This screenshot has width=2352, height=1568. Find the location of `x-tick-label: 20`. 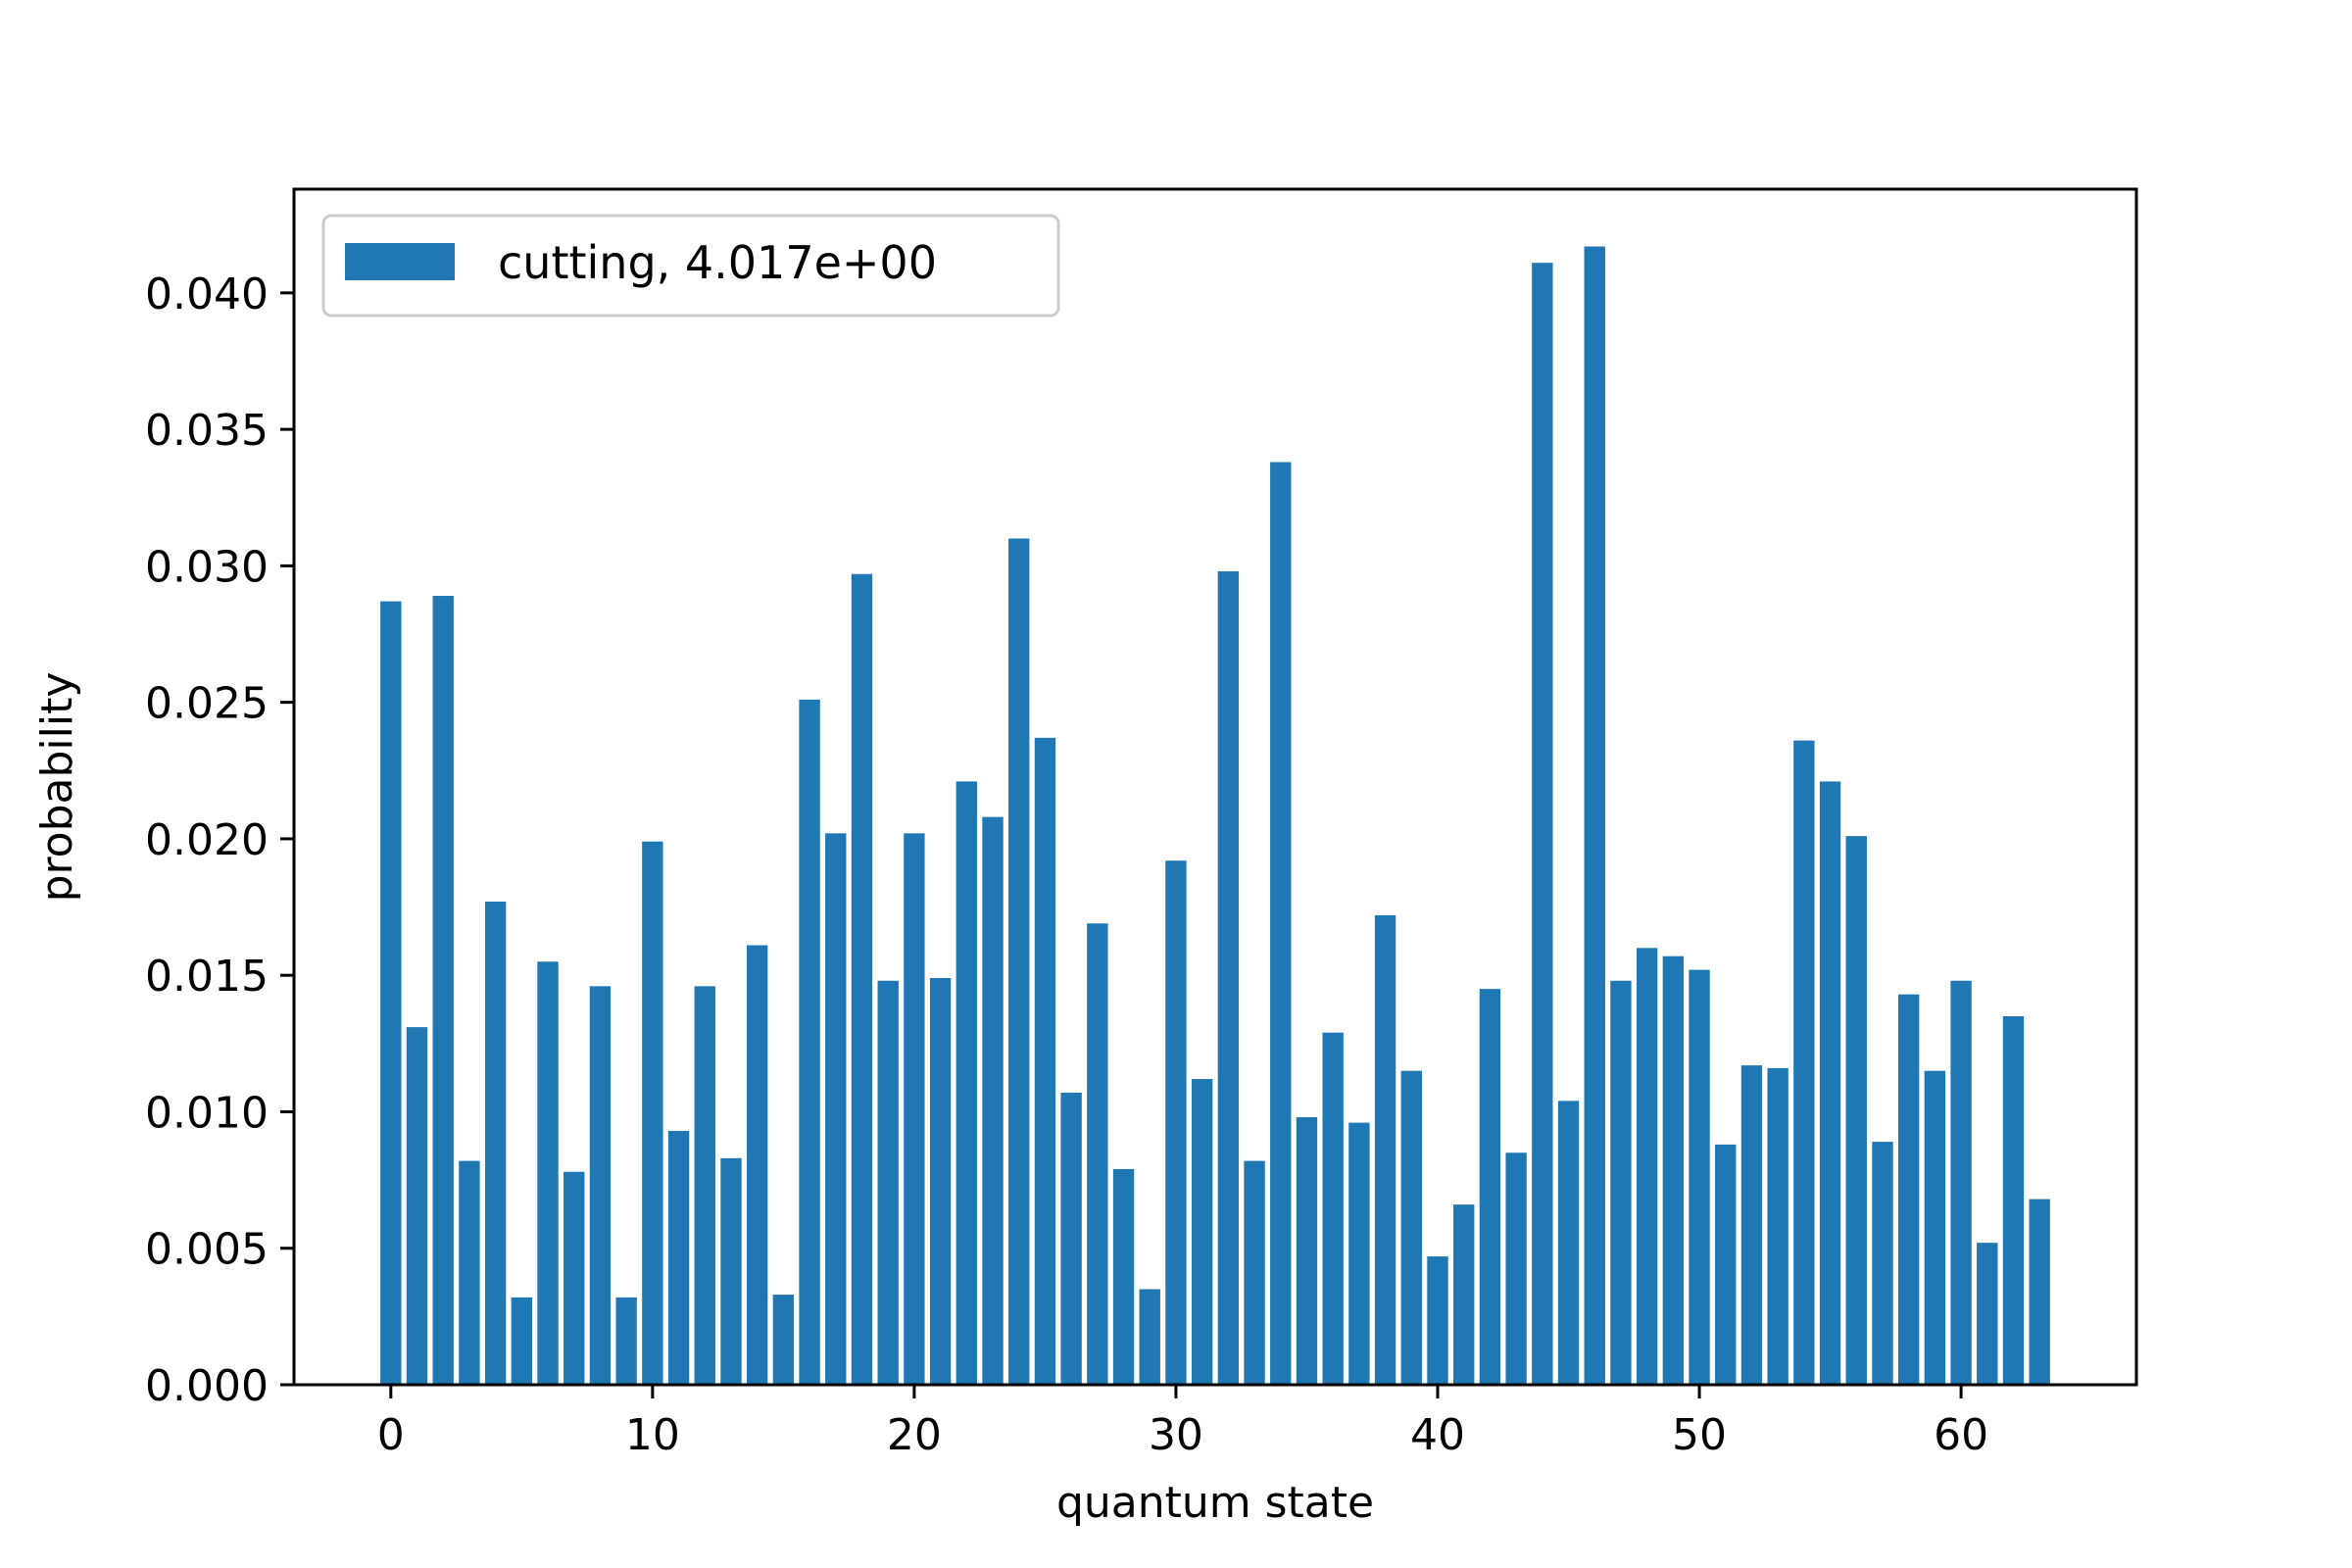

x-tick-label: 20 is located at coordinates (915, 1435).